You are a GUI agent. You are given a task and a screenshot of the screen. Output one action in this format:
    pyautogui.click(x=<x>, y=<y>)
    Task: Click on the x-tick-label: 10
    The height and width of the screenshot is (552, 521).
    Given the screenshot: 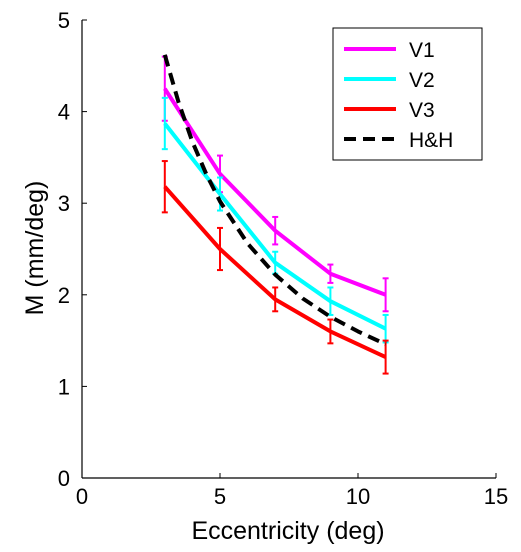 What is the action you would take?
    pyautogui.click(x=358, y=496)
    